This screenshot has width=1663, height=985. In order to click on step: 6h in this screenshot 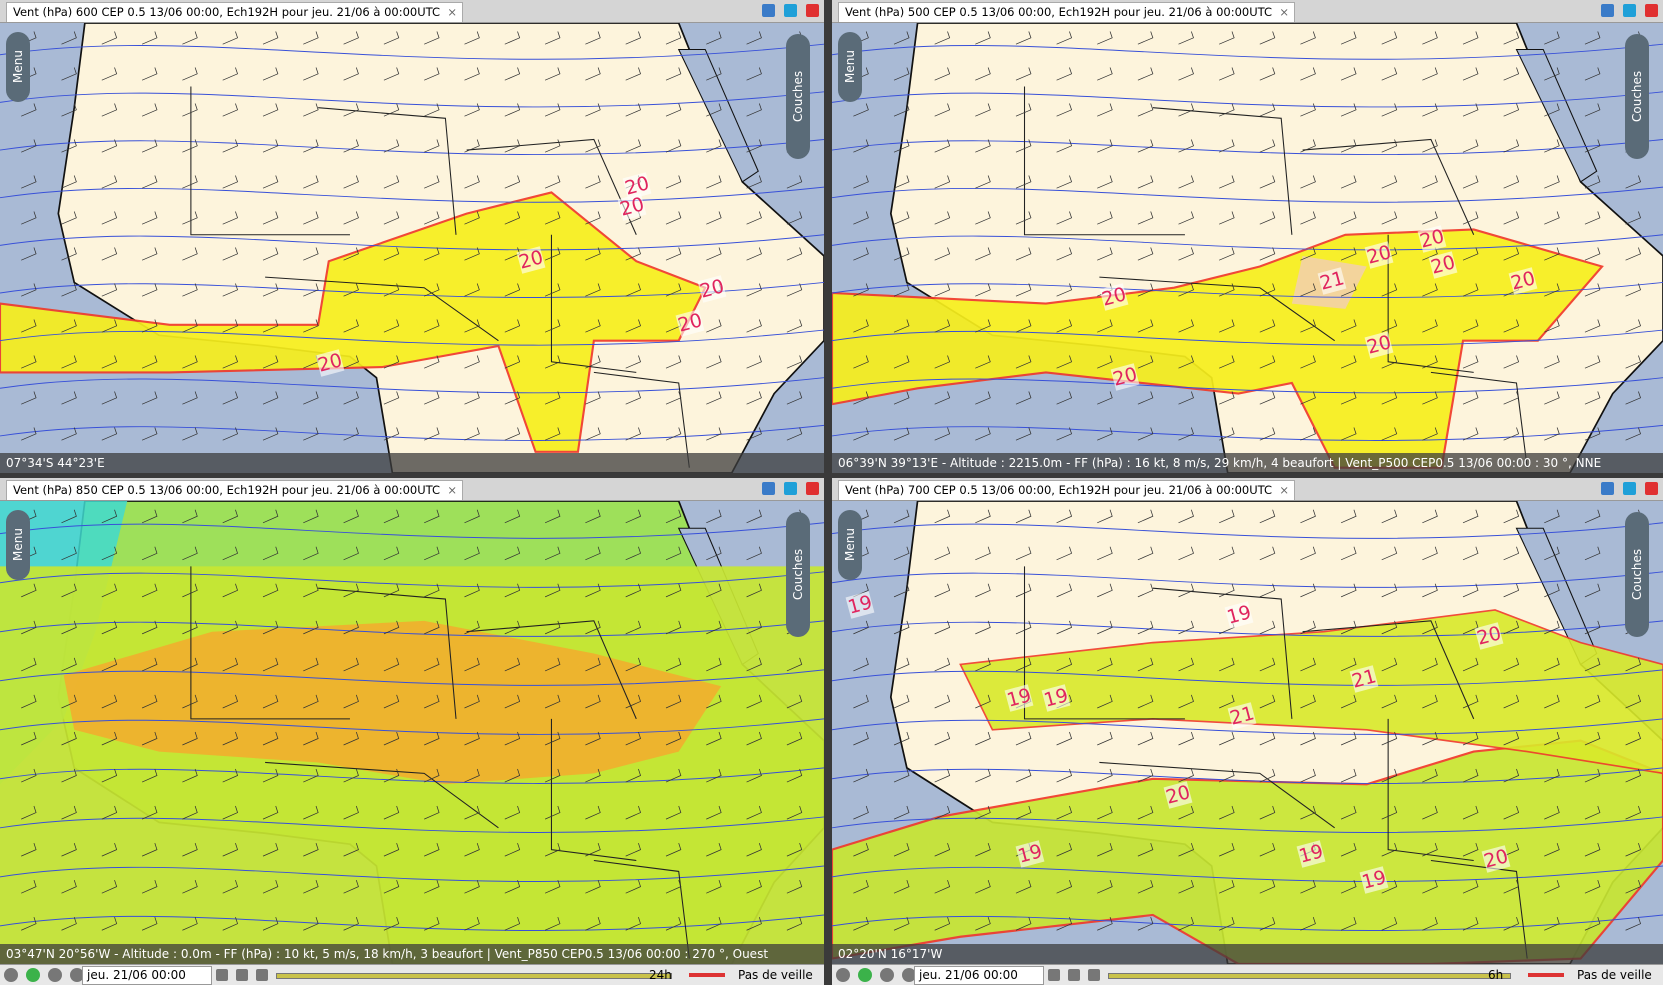, I will do `click(1496, 975)`.